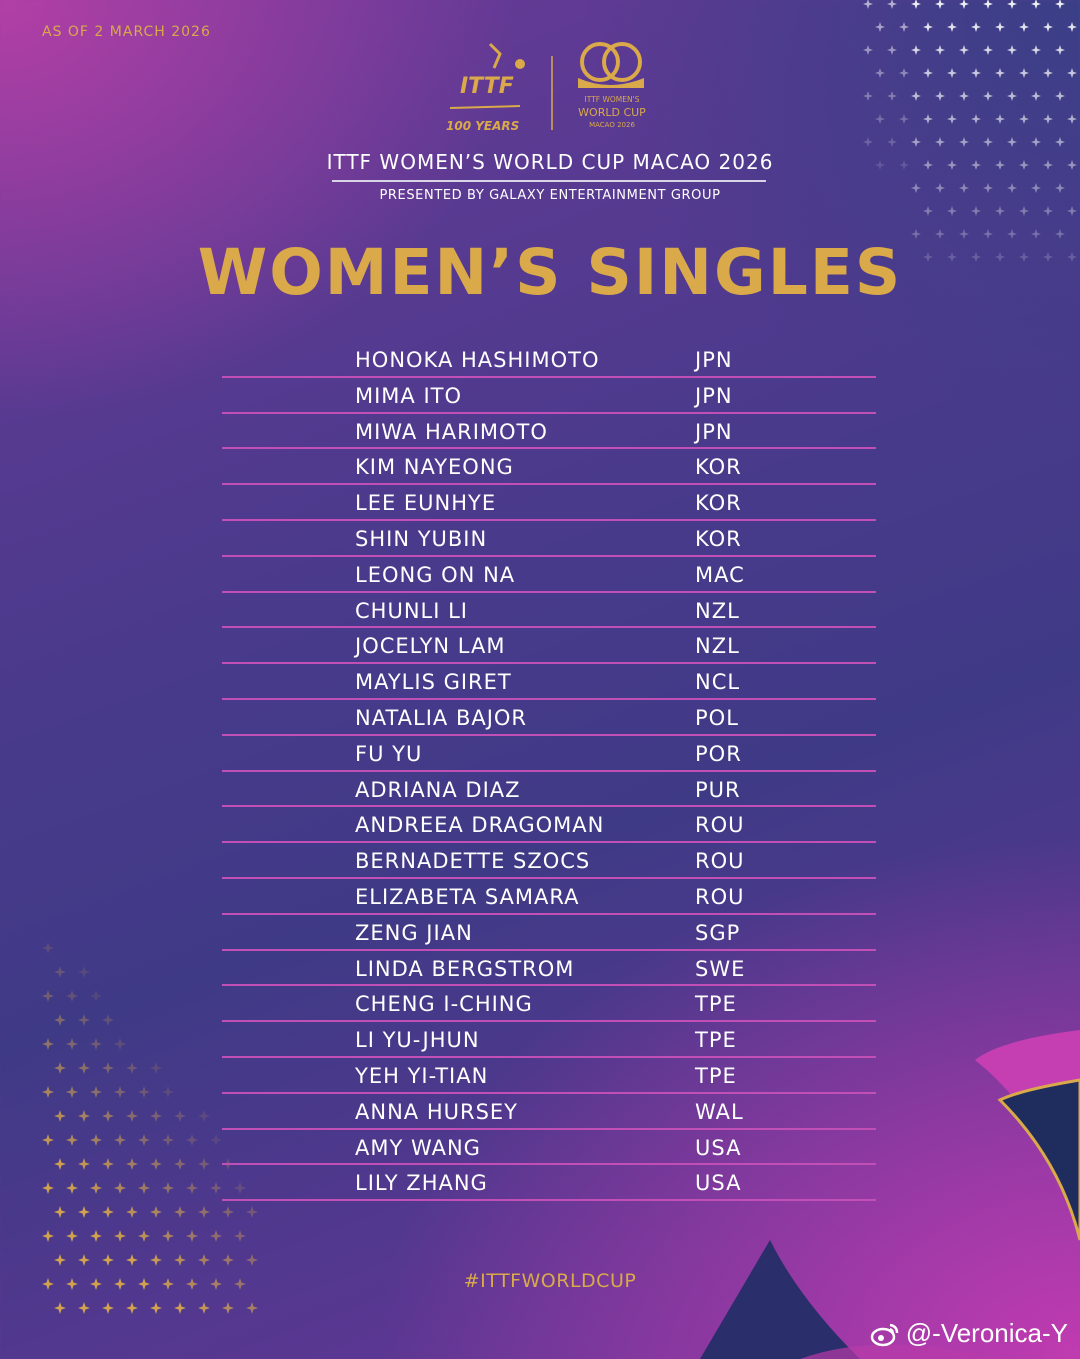  Describe the element at coordinates (451, 431) in the screenshot. I see `player-name: MIWA HARIMOTO` at that location.